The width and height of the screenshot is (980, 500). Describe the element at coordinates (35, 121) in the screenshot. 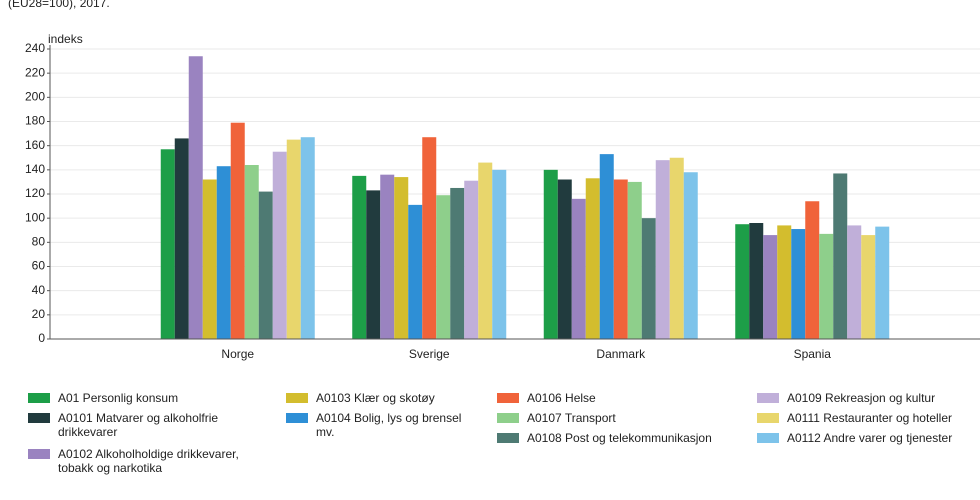

I see `y-tick-label: 180` at that location.